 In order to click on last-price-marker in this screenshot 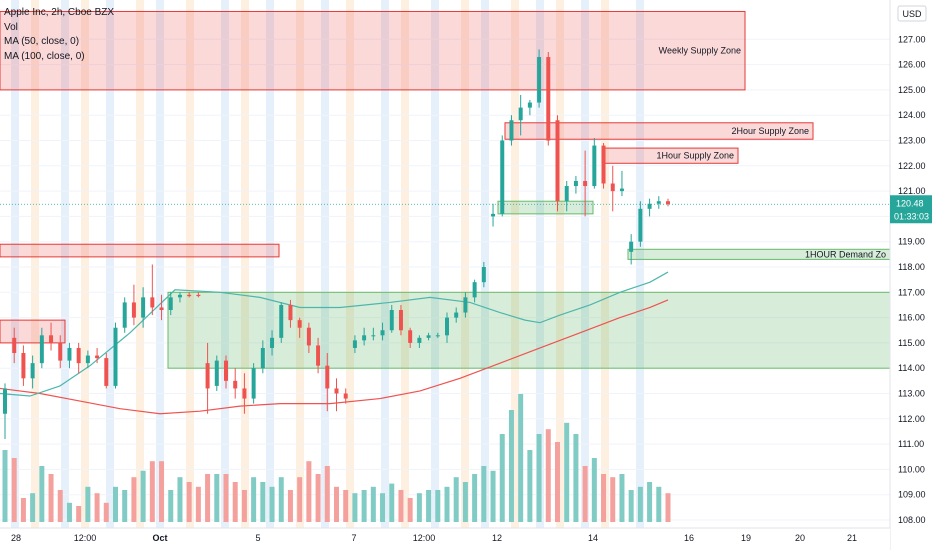, I will do `click(911, 209)`.